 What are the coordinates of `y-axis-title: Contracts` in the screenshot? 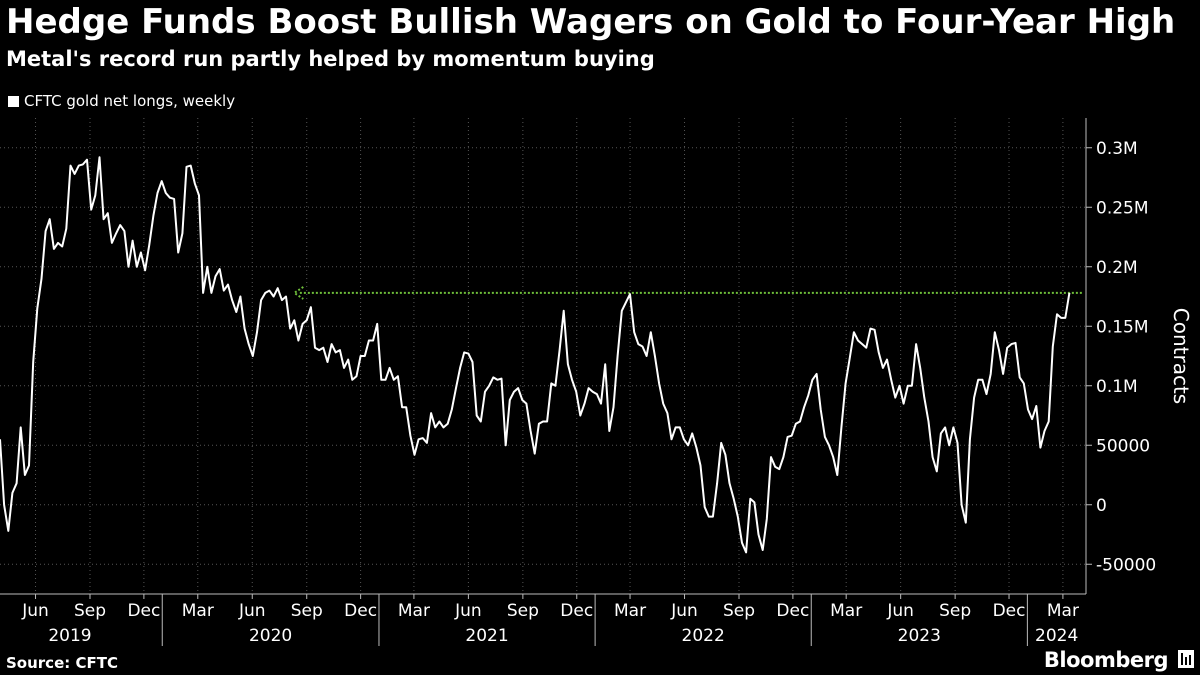 It's located at (1181, 356).